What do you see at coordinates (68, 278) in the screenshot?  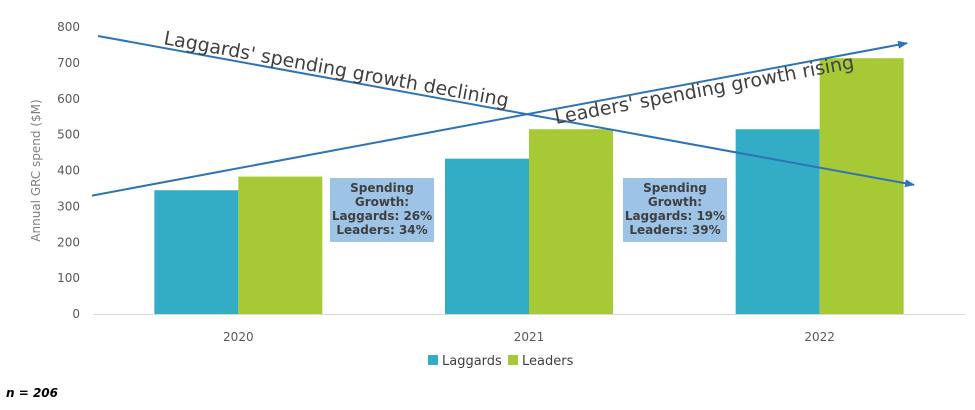 I see `y-tick-label: 100` at bounding box center [68, 278].